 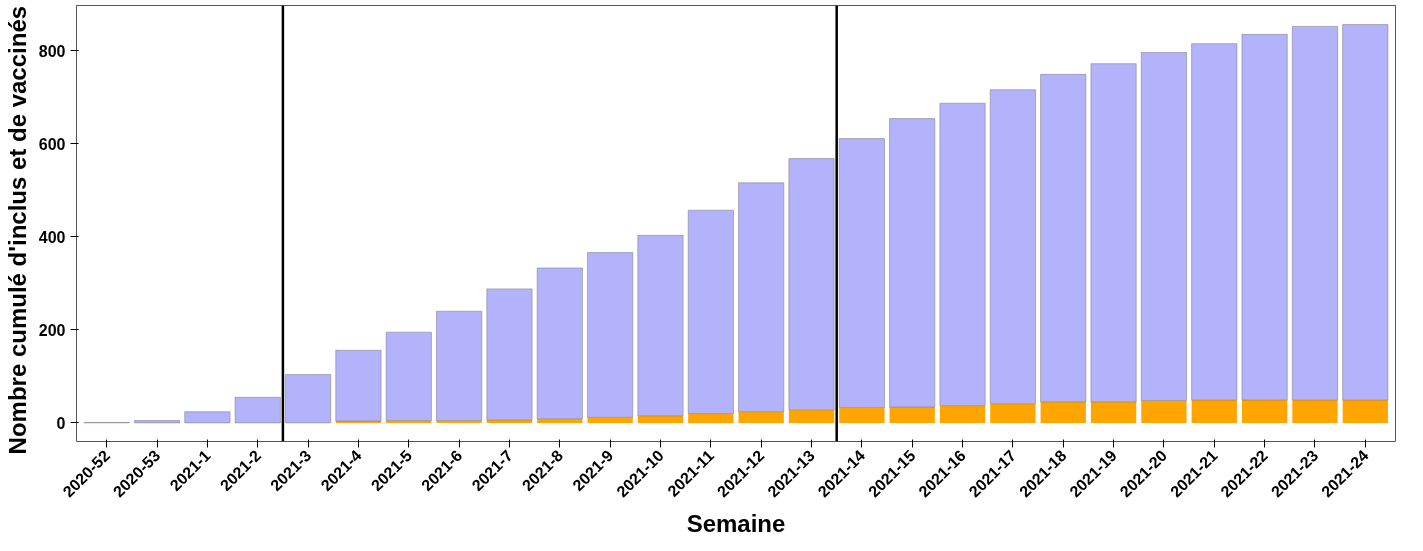 I want to click on x-axis-title: Semaine, so click(x=736, y=524).